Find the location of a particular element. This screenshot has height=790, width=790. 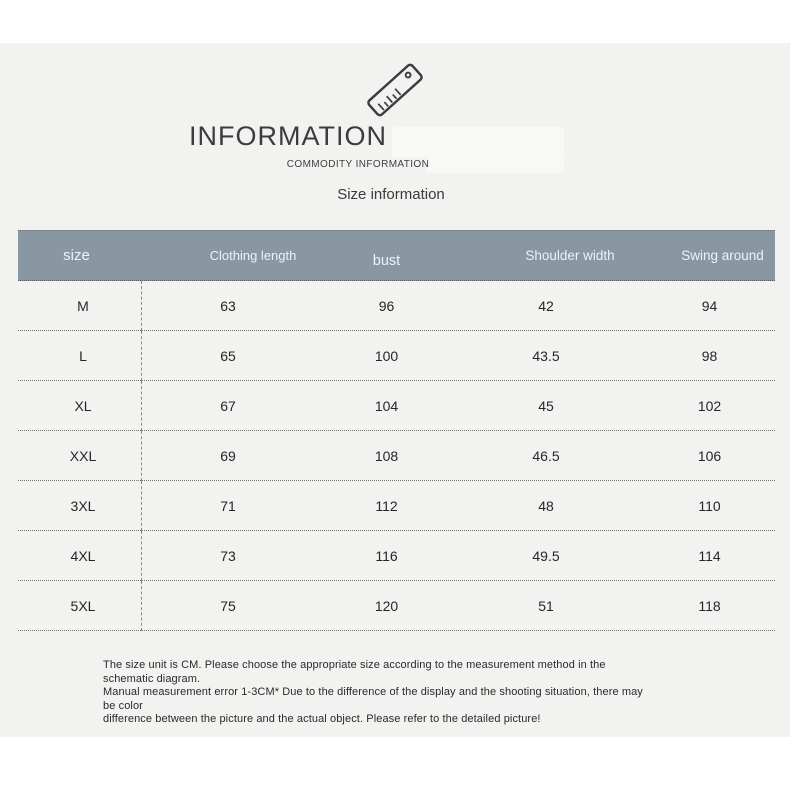

bust-cell: 112 is located at coordinates (386, 506).